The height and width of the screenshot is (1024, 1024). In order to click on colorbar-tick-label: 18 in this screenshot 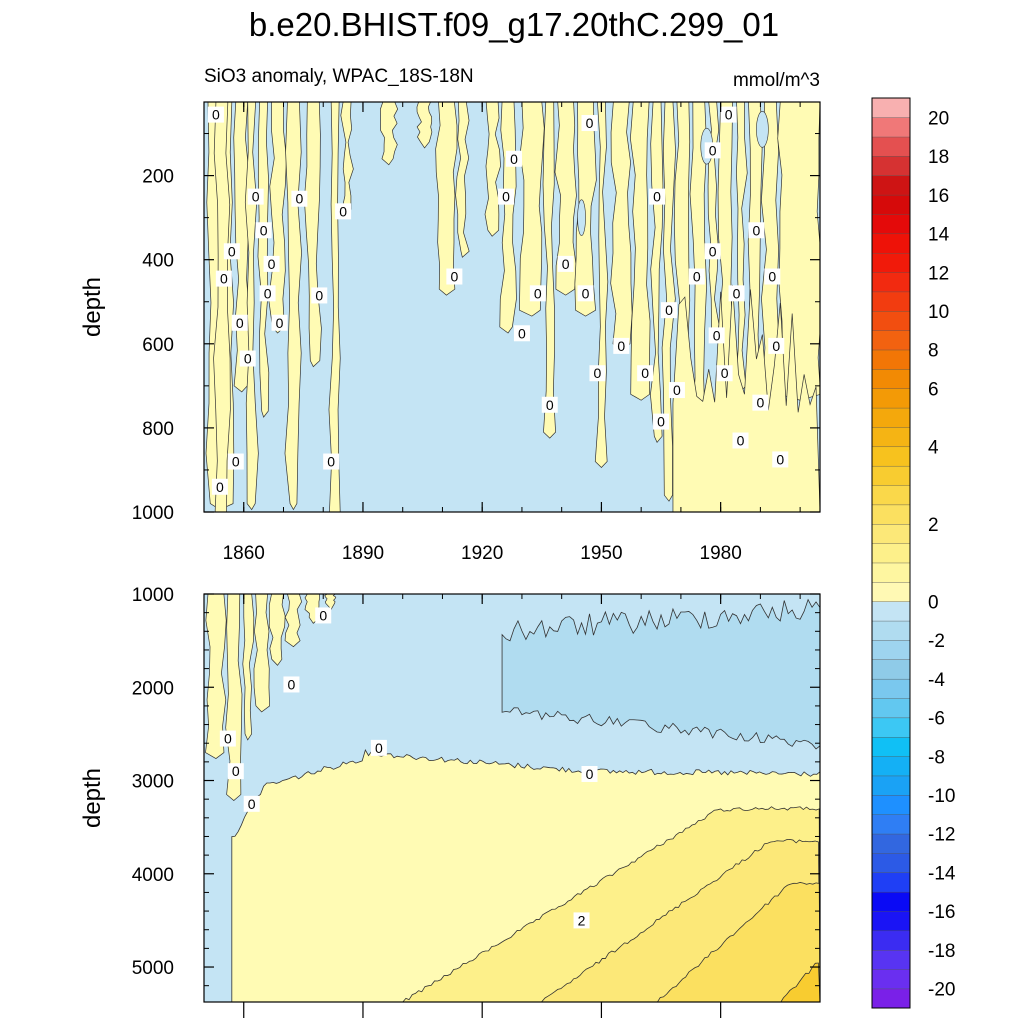, I will do `click(938, 157)`.